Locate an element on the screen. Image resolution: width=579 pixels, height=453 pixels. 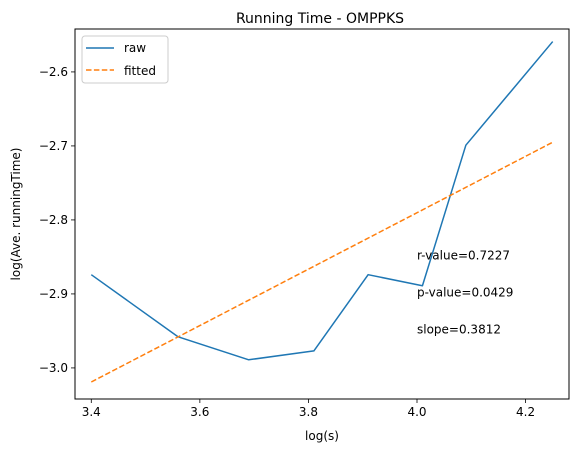
x-tick-label: 3.8 is located at coordinates (308, 412).